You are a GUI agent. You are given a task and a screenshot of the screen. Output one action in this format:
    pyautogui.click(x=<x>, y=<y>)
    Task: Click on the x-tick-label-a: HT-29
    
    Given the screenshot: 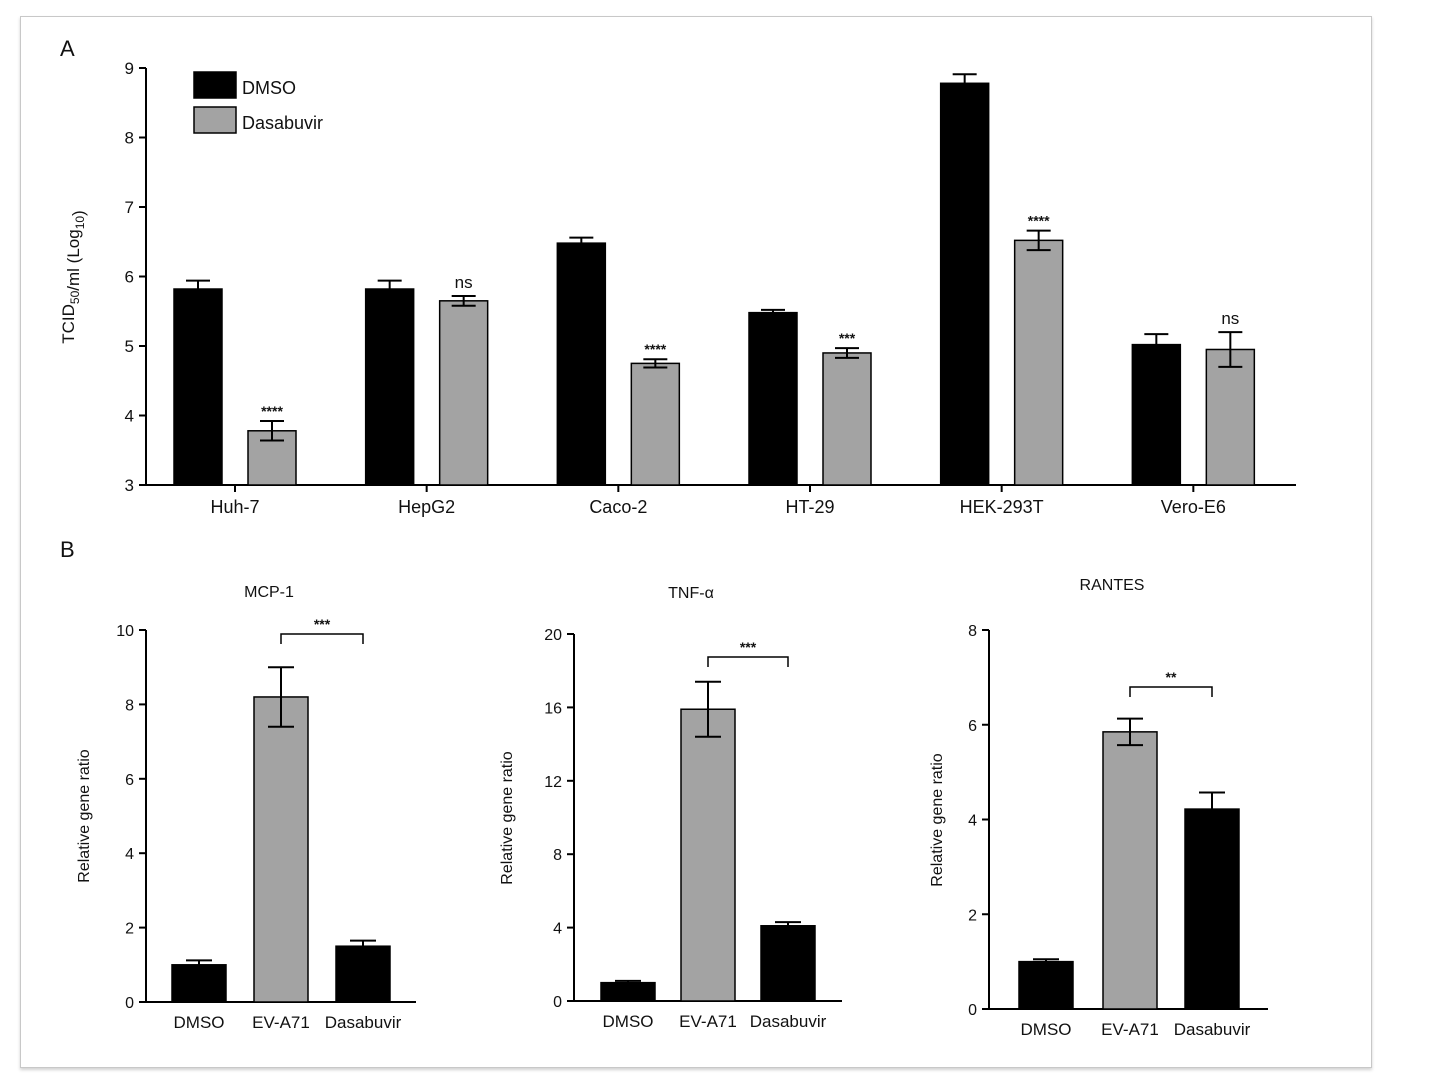 What is the action you would take?
    pyautogui.click(x=809, y=507)
    